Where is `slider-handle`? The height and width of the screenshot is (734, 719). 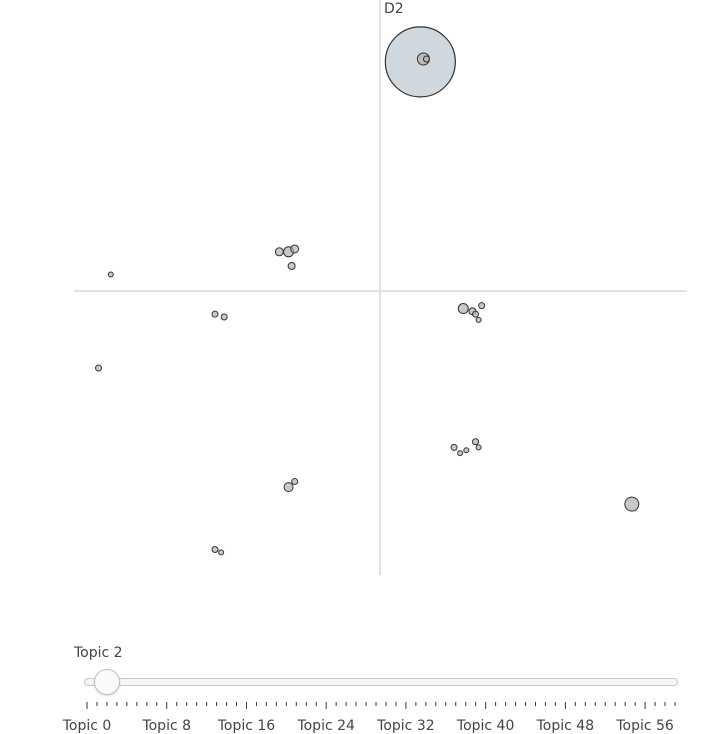 slider-handle is located at coordinates (106, 682).